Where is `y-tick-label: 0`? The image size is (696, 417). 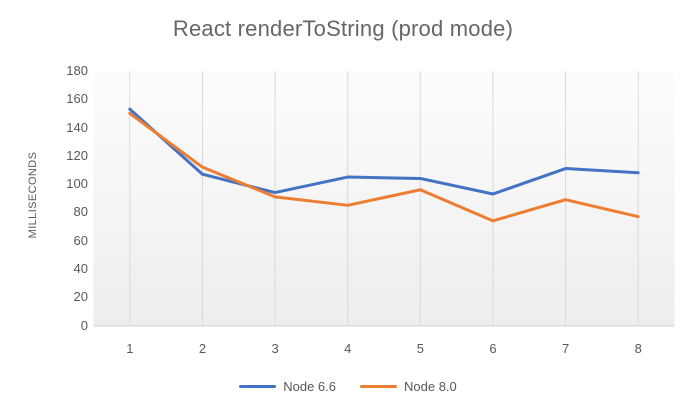
y-tick-label: 0 is located at coordinates (84, 325).